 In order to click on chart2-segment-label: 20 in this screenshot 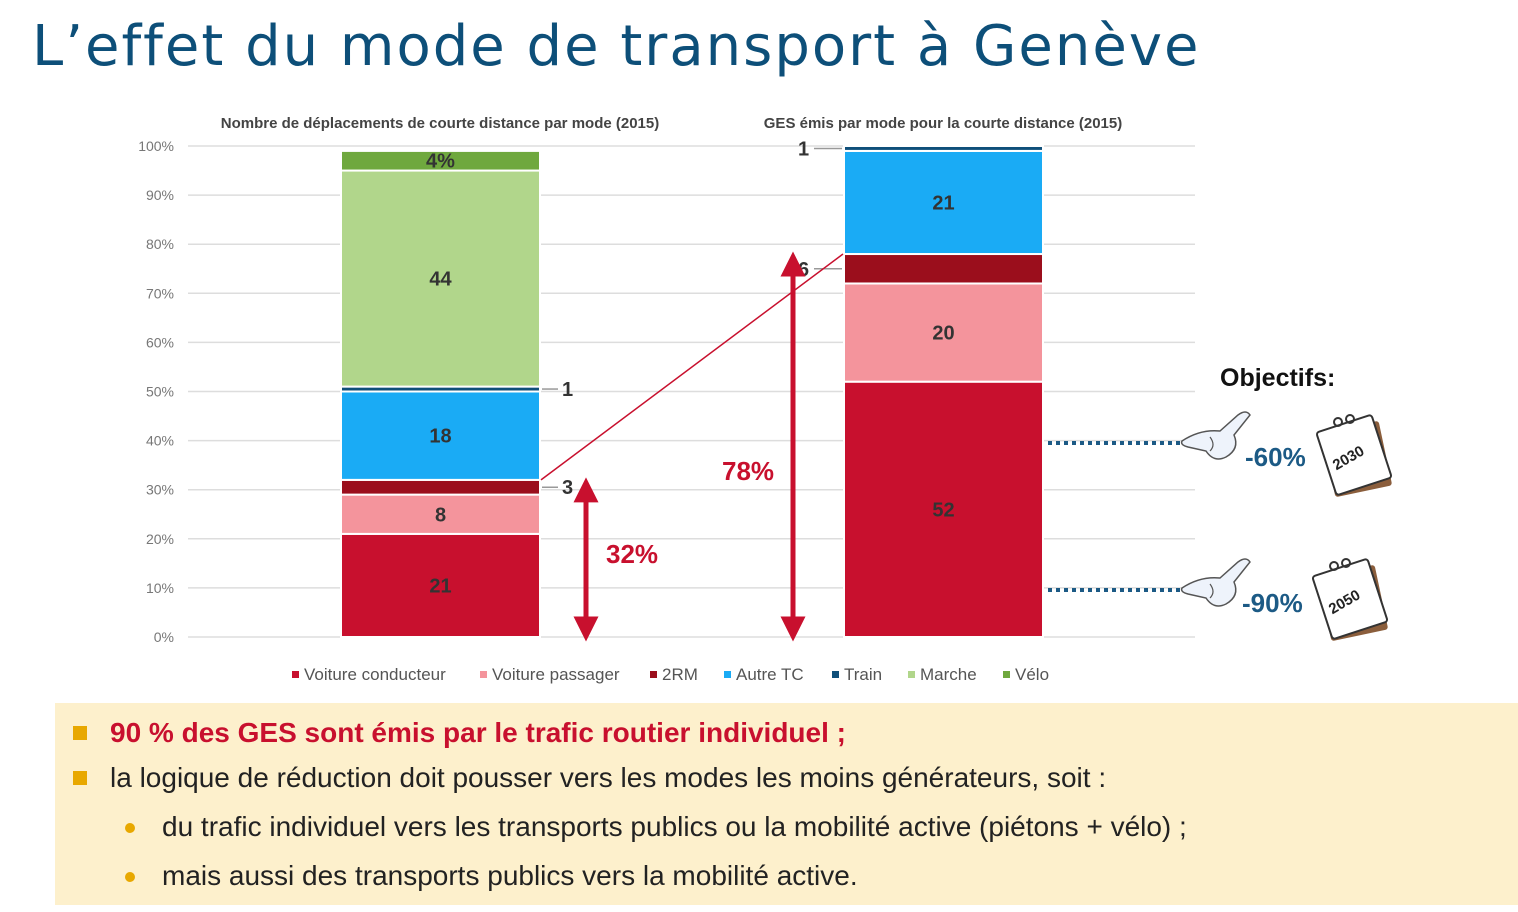, I will do `click(943, 334)`.